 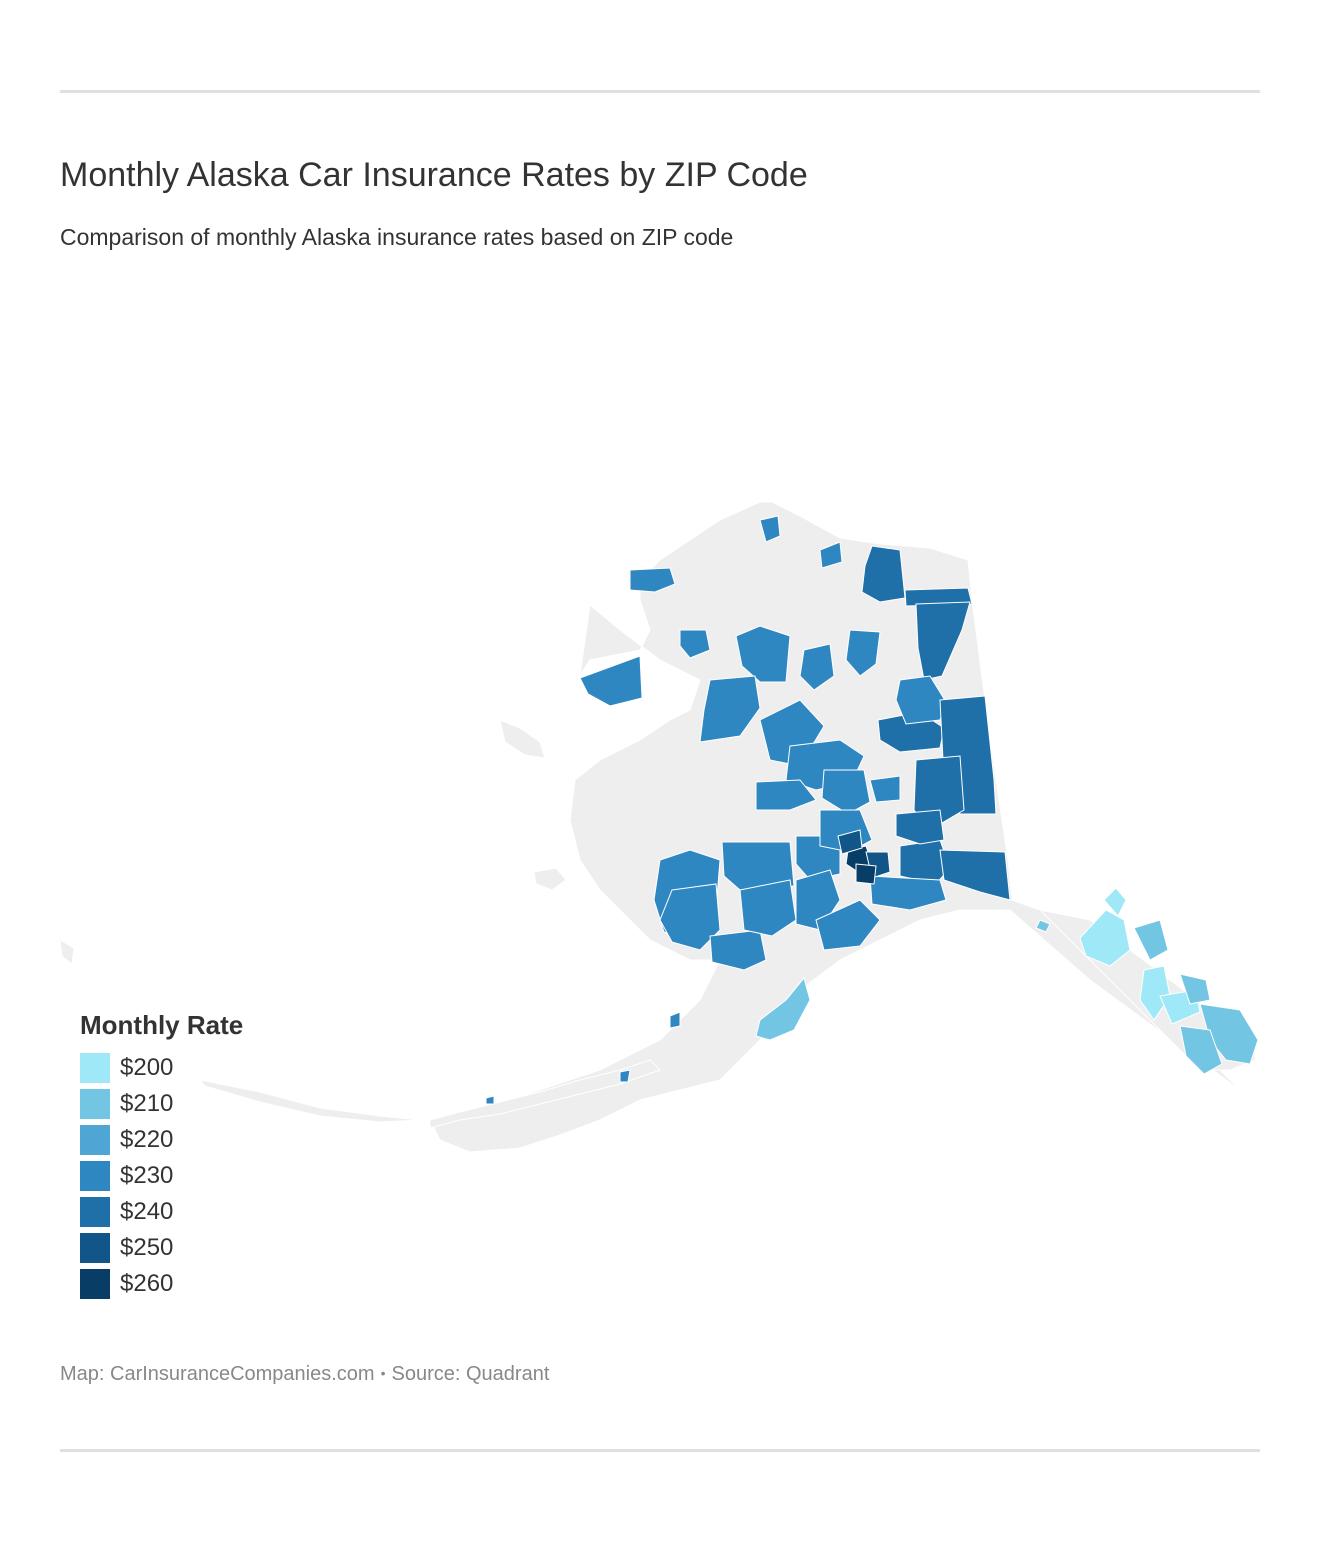 What do you see at coordinates (652, 580) in the screenshot?
I see `region-northwest-coast` at bounding box center [652, 580].